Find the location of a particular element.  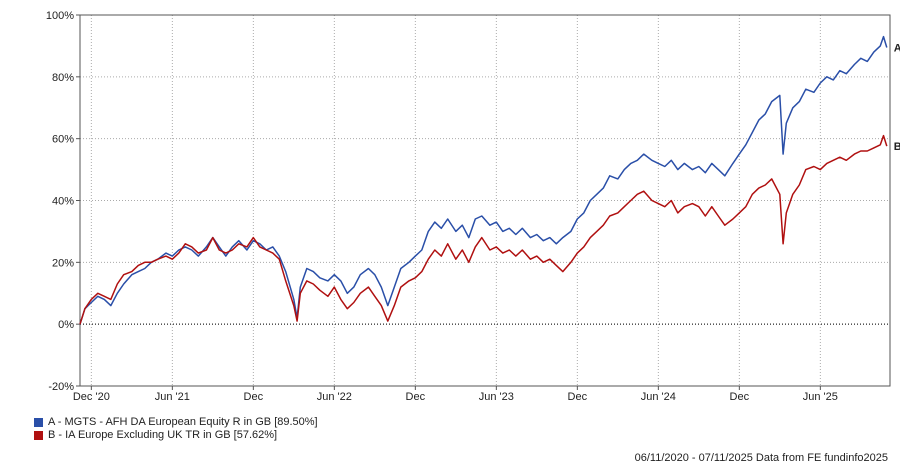

y-tick-label: 100% is located at coordinates (60, 16).